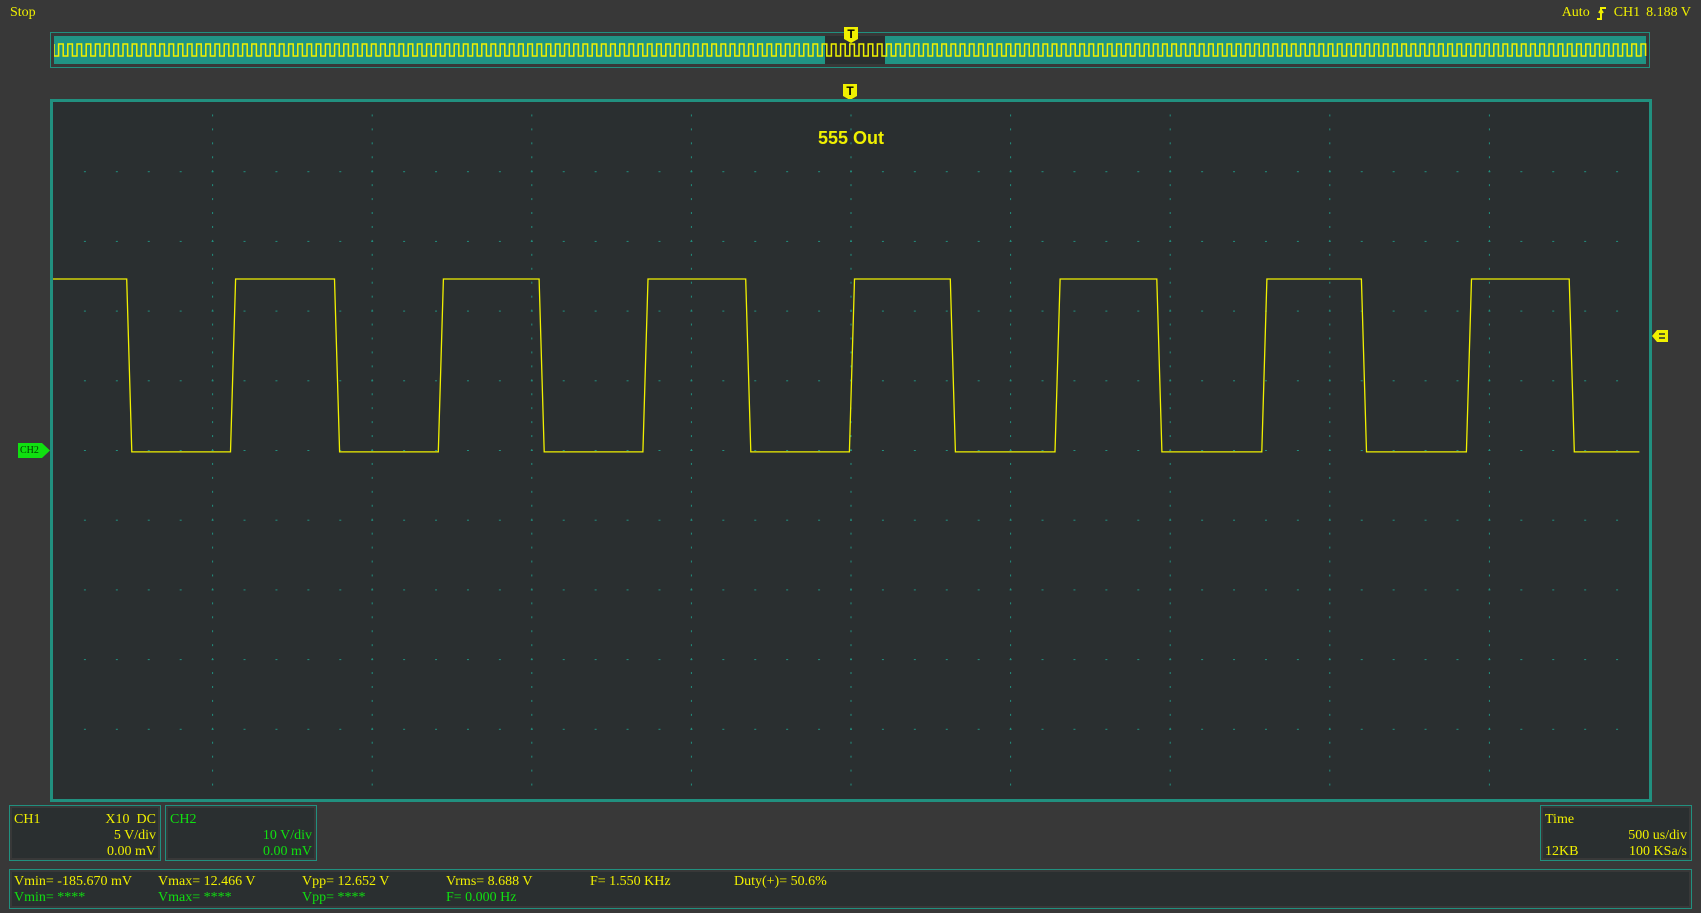 This screenshot has width=1701, height=913. I want to click on ch2-level-marker: CH2, so click(34, 450).